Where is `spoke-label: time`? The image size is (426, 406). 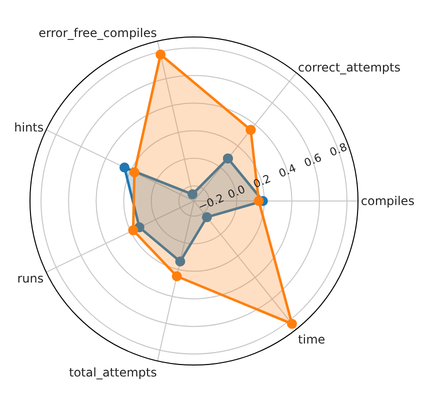
spoke-label: time is located at coordinates (312, 339).